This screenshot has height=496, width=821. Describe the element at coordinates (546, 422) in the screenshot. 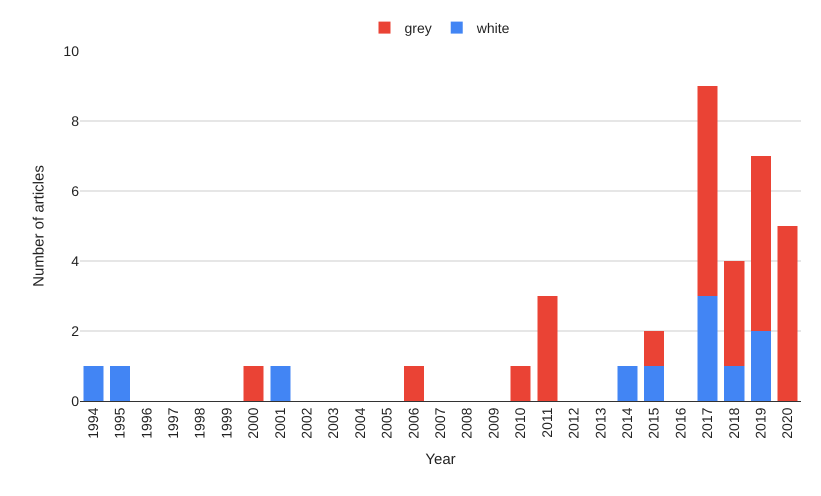

I see `x-tick-label: 2011` at that location.